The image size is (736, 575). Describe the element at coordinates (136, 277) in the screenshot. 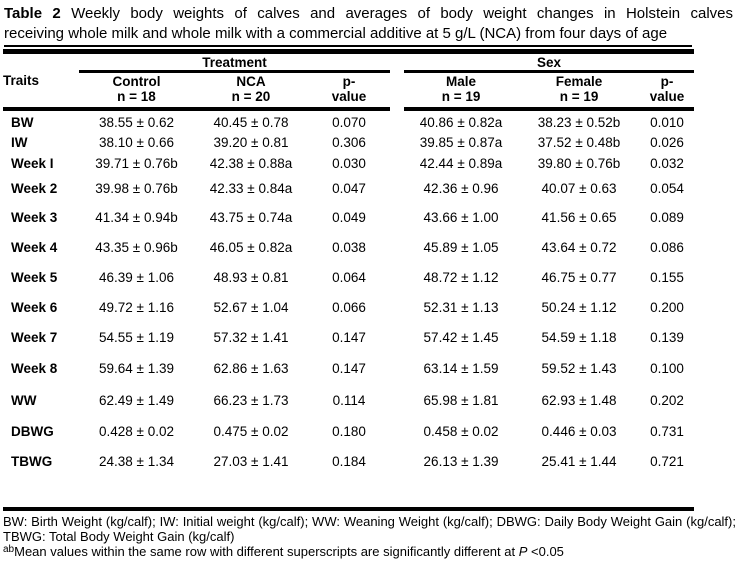

I see `cell-control: 46.39 ± 1.06` at that location.